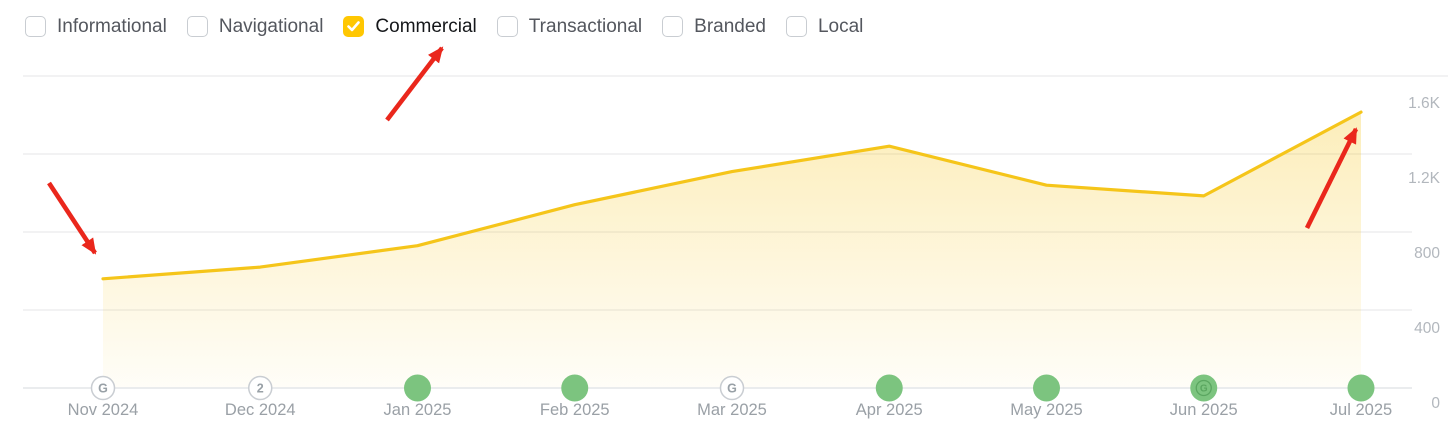 Image resolution: width=1455 pixels, height=433 pixels. Describe the element at coordinates (1204, 410) in the screenshot. I see `month-label: Jun 2025` at that location.